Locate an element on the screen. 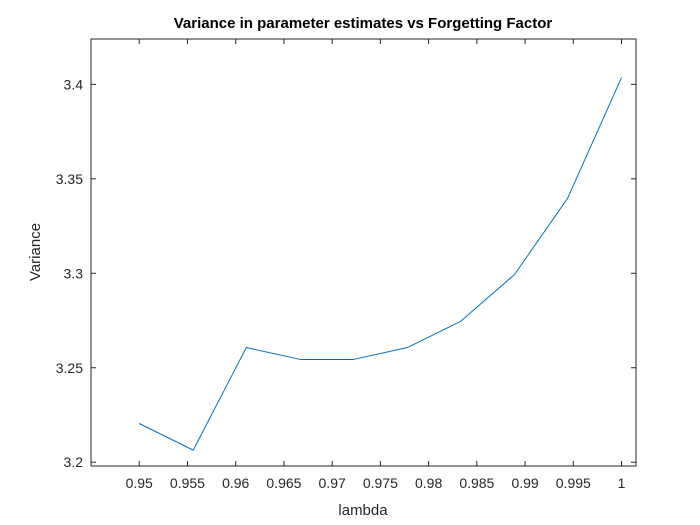 The height and width of the screenshot is (525, 700). y-tick-label: 3.25 is located at coordinates (69, 368).